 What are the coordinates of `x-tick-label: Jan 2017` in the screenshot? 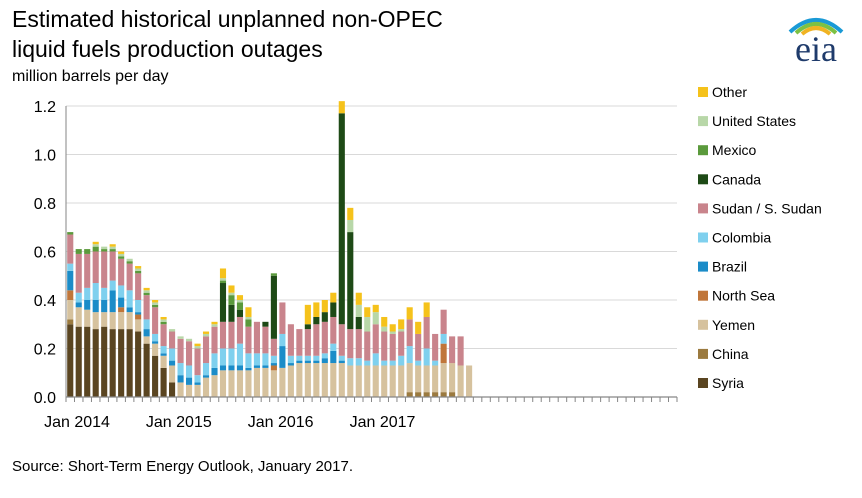 It's located at (383, 422).